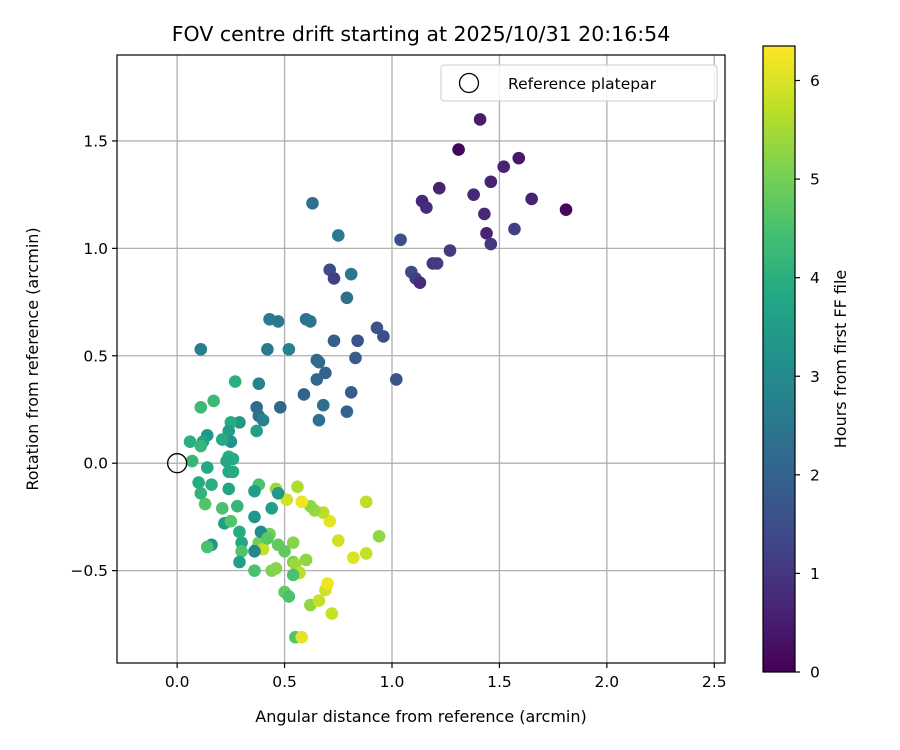 The width and height of the screenshot is (900, 750). What do you see at coordinates (815, 81) in the screenshot?
I see `colorbar-tick-label: 6` at bounding box center [815, 81].